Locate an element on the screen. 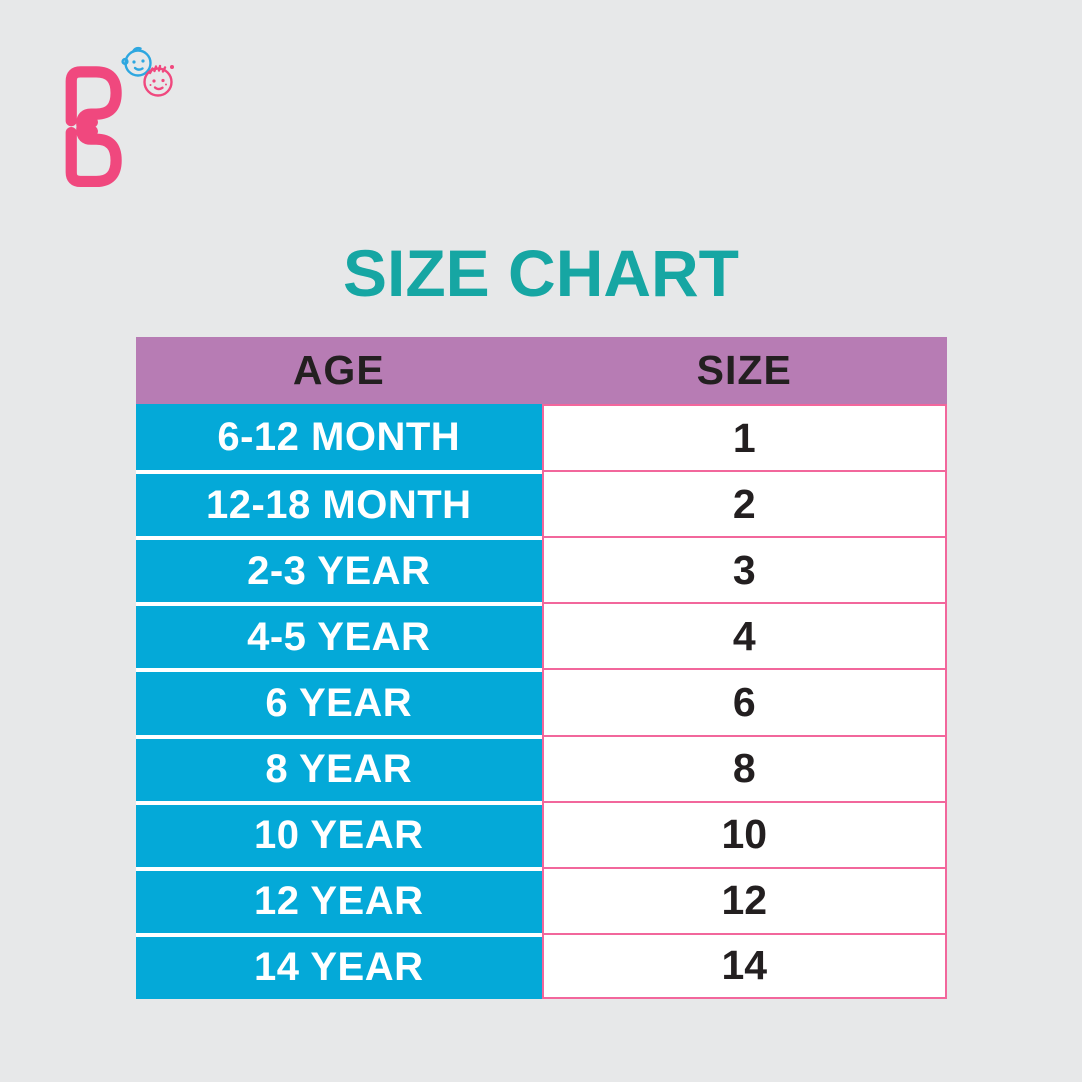 This screenshot has width=1082, height=1082. age-cell: 12 YEAR is located at coordinates (339, 899).